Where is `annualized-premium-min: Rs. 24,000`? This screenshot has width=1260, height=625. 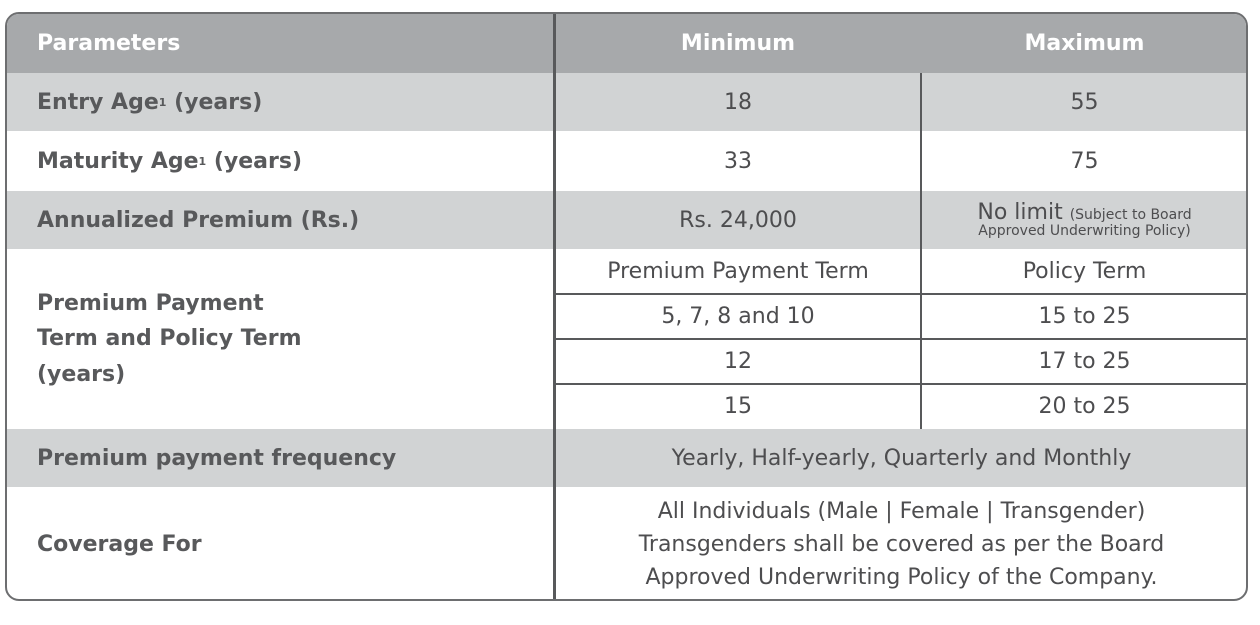 annualized-premium-min: Rs. 24,000 is located at coordinates (738, 220).